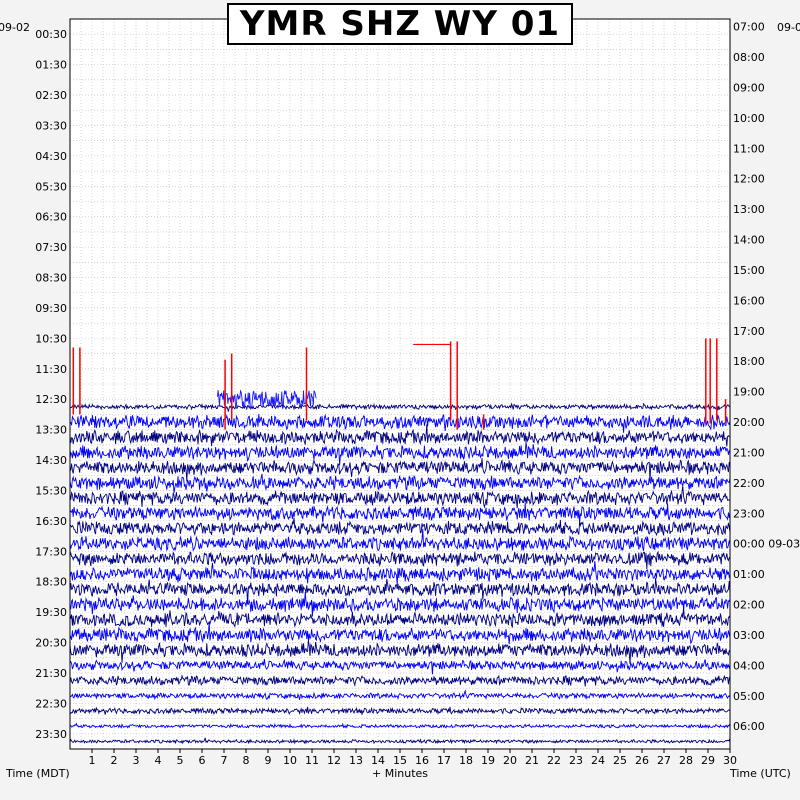 Image resolution: width=800 pixels, height=800 pixels. Describe the element at coordinates (749, 574) in the screenshot. I see `right-time-label: 01:00` at that location.